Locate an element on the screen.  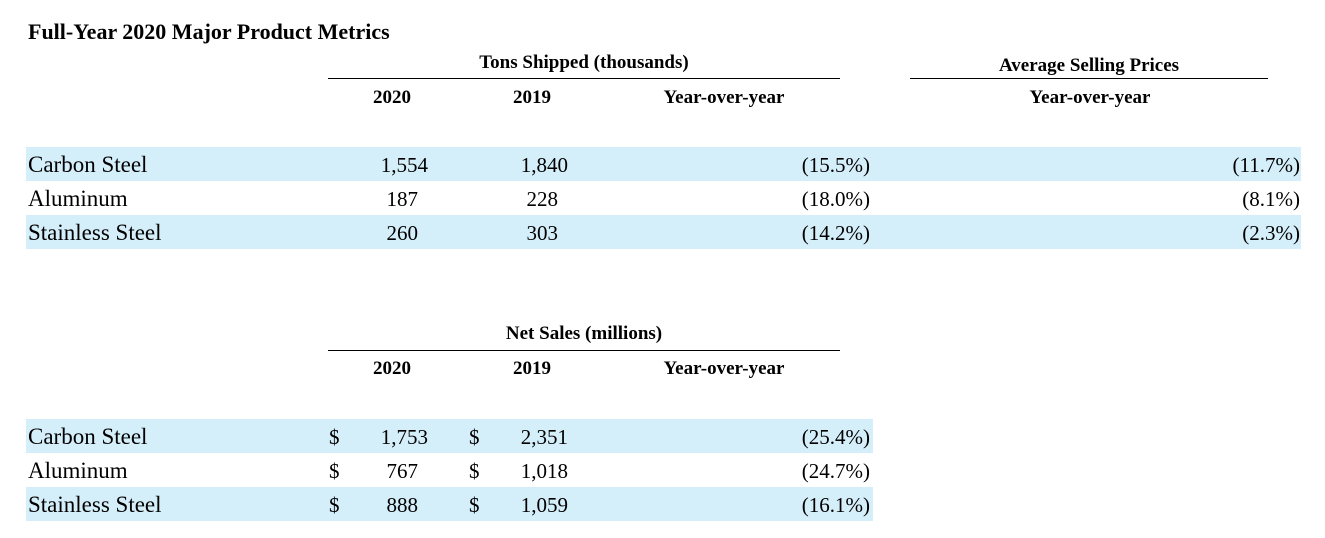
sales-col-2019: 2019 is located at coordinates (532, 368).